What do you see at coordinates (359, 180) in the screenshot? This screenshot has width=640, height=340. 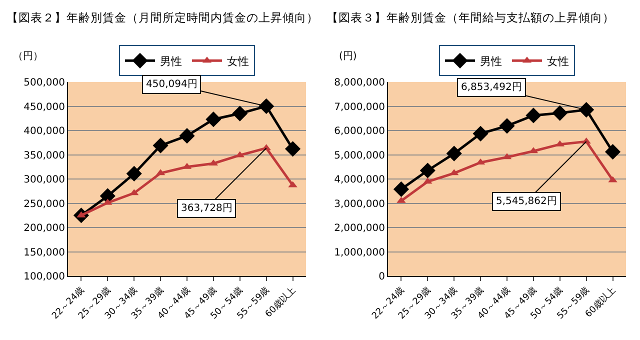 I see `y-tick-label: 4,000,000` at bounding box center [359, 180].